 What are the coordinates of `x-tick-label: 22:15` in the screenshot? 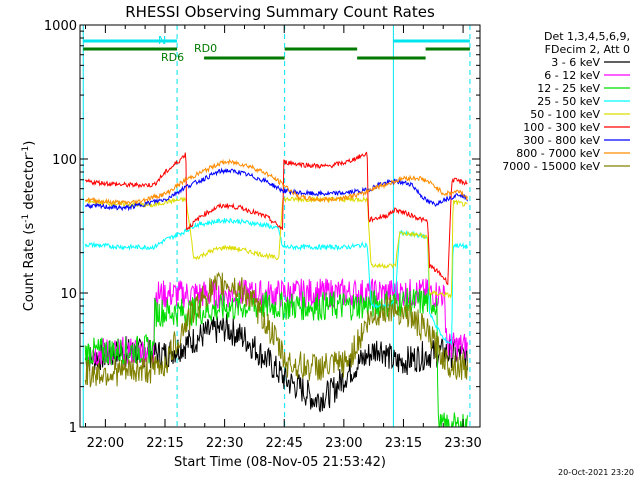 It's located at (164, 443).